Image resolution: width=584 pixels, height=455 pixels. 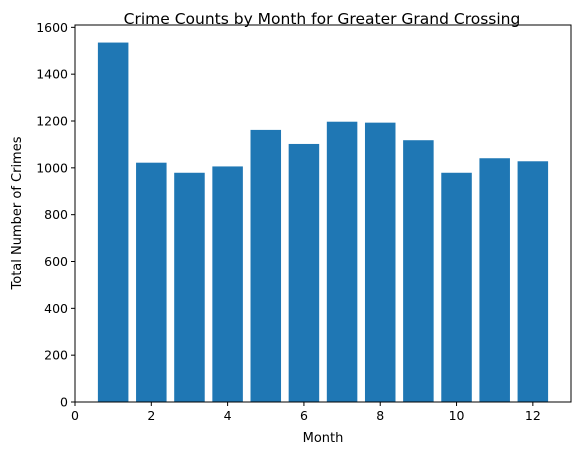 What do you see at coordinates (52, 74) in the screenshot?
I see `y-tick-label: 1400` at bounding box center [52, 74].